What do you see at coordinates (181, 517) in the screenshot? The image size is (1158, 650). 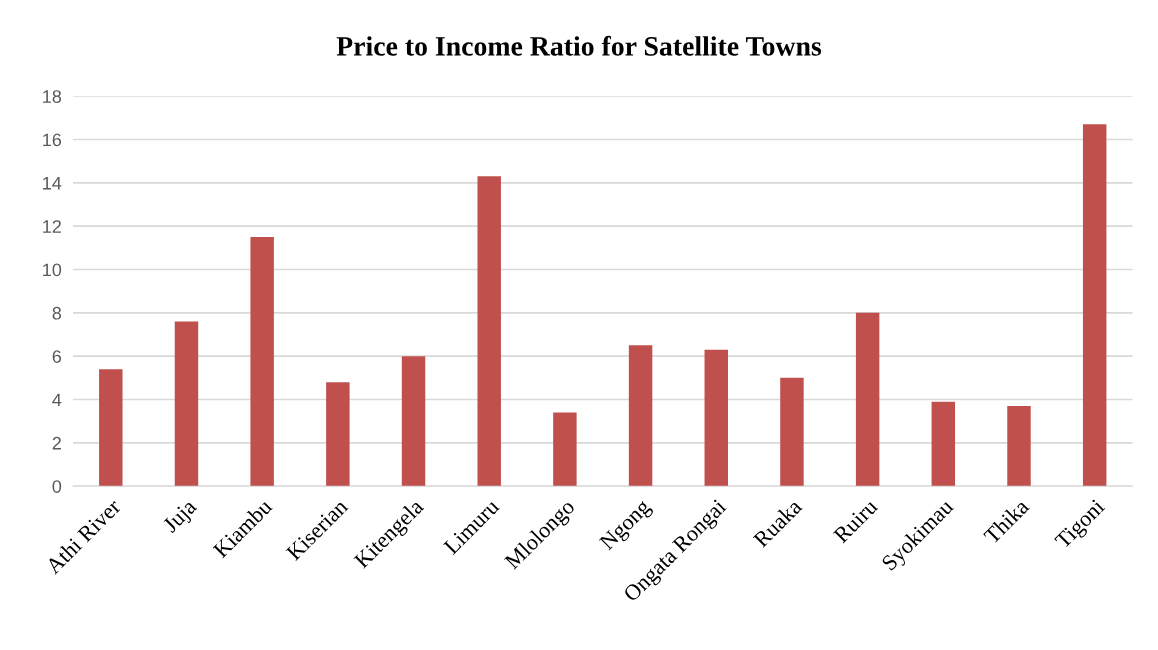 I see `x-tick-label: Juja` at bounding box center [181, 517].